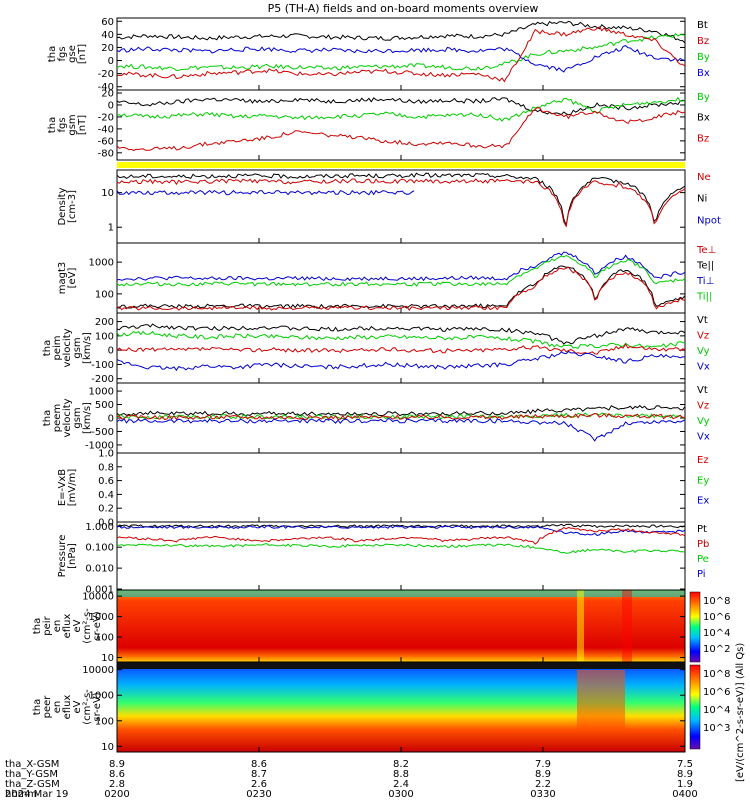  Describe the element at coordinates (401, 203) in the screenshot. I see `series-density-Ne` at that location.